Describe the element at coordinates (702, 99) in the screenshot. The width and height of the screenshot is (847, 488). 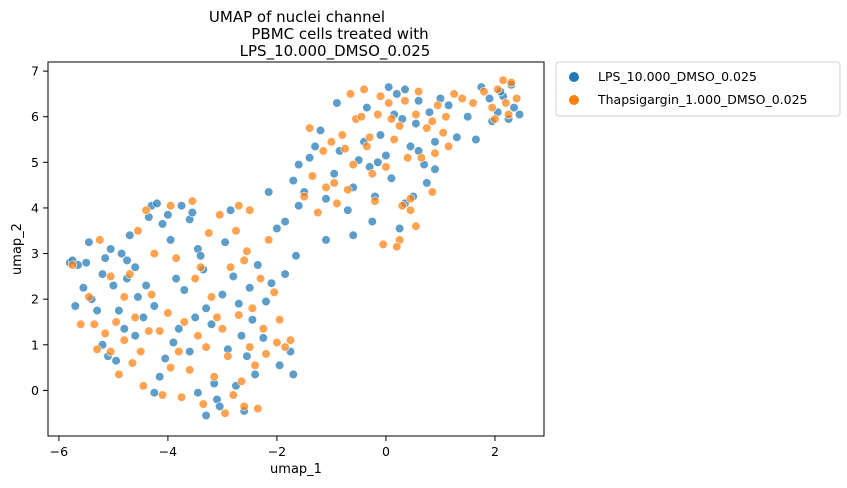
I see `legend-label-thapsigargin: Thapsigargin_1.000_DMSO_0.025` at that location.